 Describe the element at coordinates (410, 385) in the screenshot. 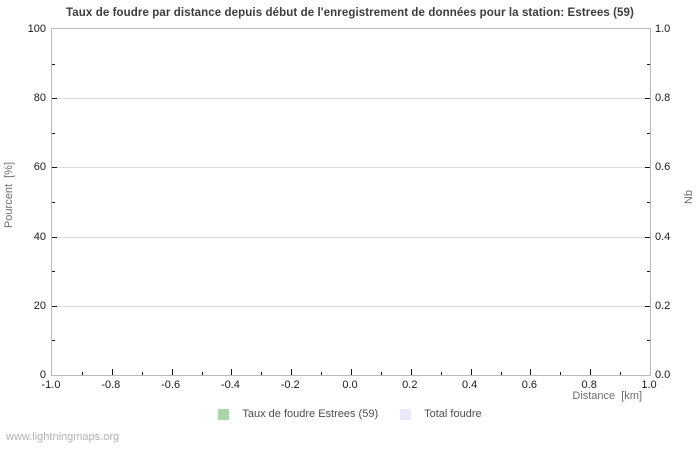

I see `x-tick-label: 0.2` at that location.